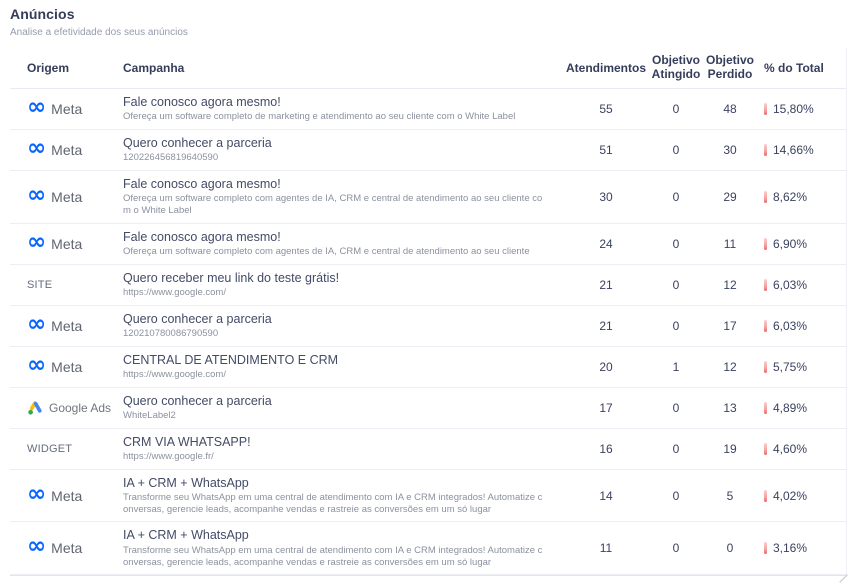 Image resolution: width=851 pixels, height=583 pixels. Describe the element at coordinates (75, 285) in the screenshot. I see `origem-cell: SITE` at that location.